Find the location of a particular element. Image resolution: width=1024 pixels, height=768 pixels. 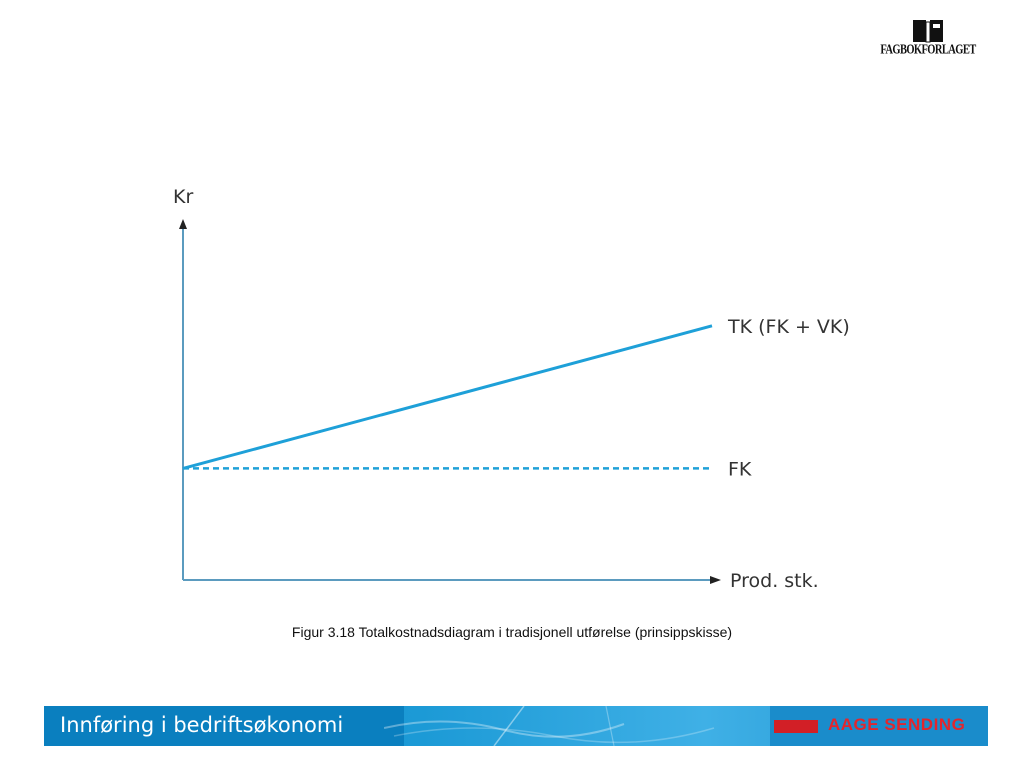

chart-series is located at coordinates (447, 397).